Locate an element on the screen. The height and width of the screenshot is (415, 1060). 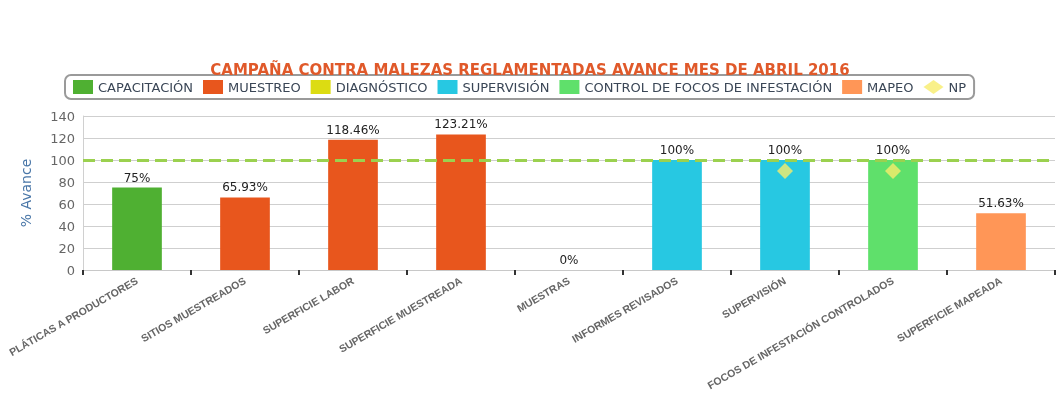
data-label: 0% is located at coordinates (569, 260).